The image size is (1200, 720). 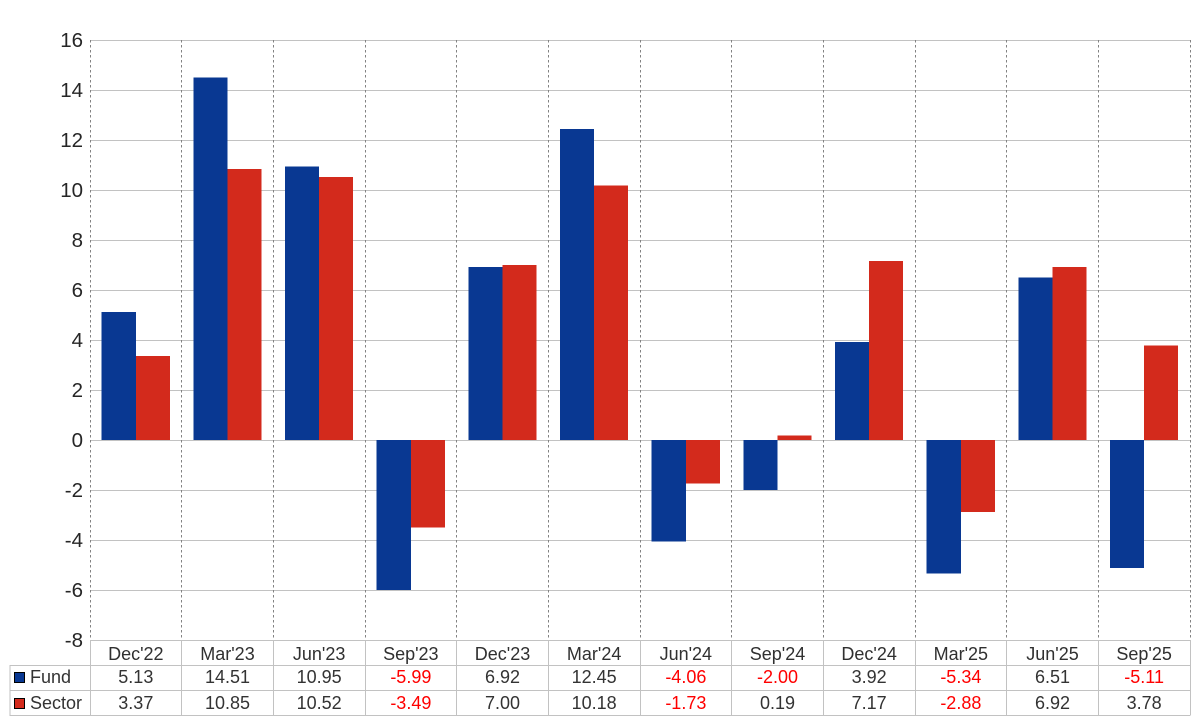 What do you see at coordinates (73, 540) in the screenshot?
I see `y-tick-label--4: -4` at bounding box center [73, 540].